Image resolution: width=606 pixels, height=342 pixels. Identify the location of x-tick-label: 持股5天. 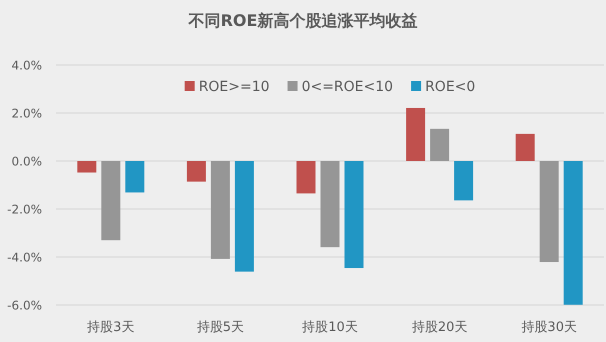
(220, 327).